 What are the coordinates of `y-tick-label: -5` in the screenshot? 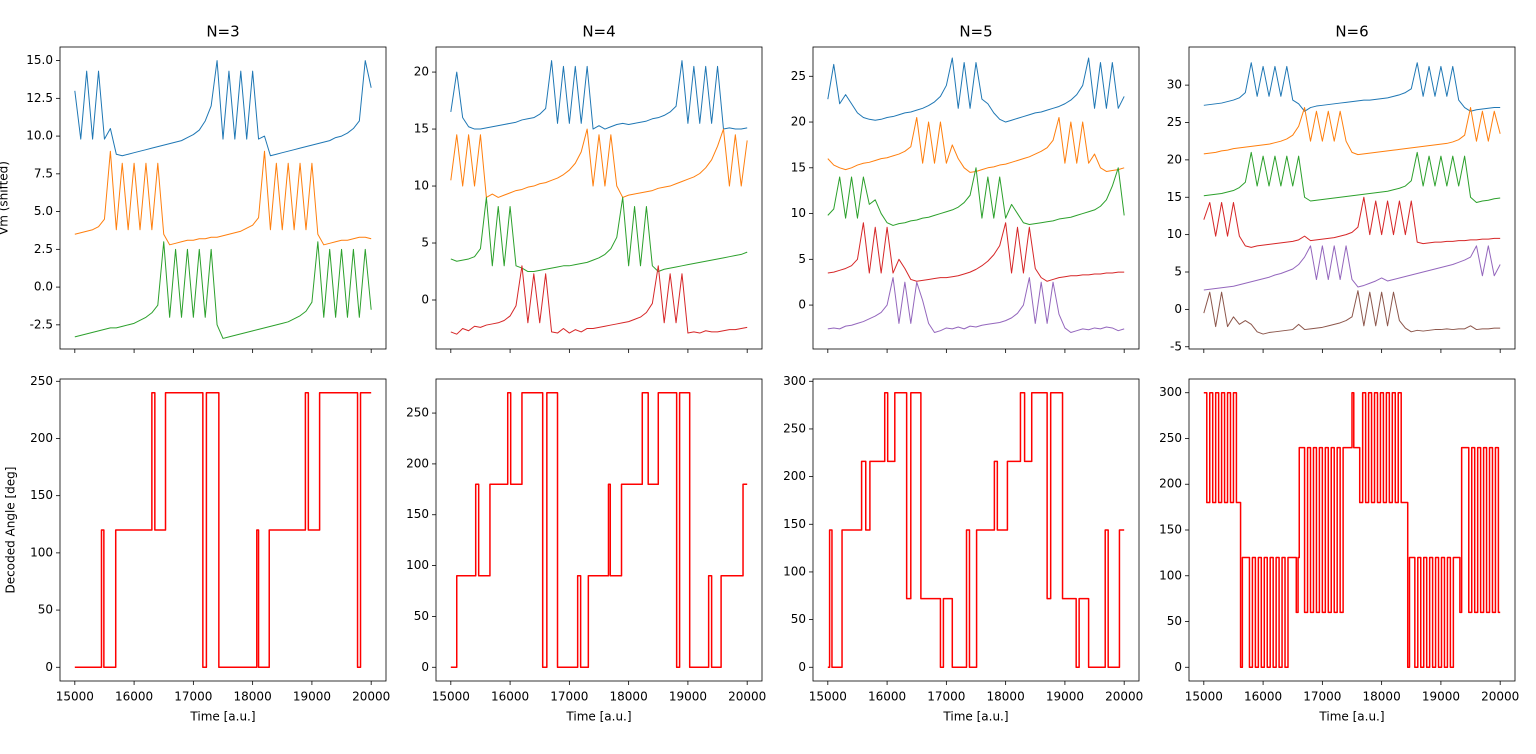 It's located at (1176, 346).